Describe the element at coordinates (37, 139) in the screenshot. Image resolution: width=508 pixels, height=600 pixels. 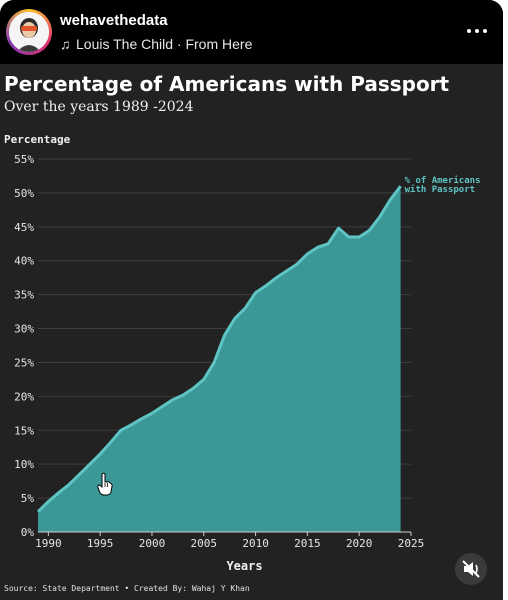
I see `y-axis-label: Percentage` at that location.